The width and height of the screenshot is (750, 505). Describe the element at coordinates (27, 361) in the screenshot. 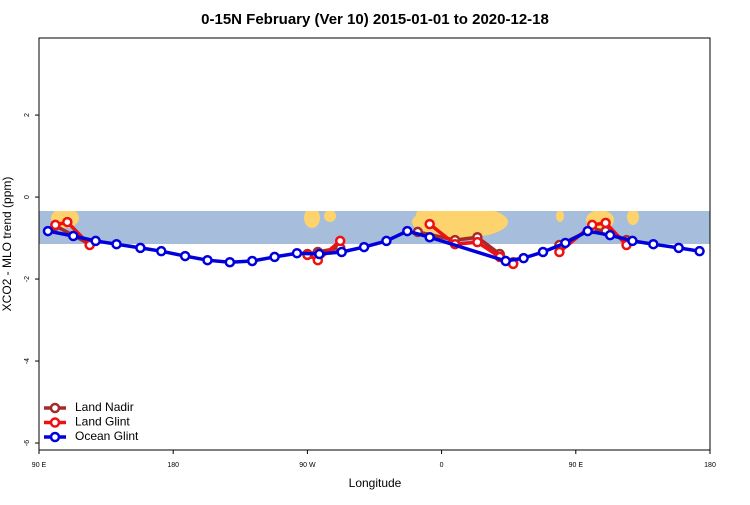

I see `y-tick-label: -4` at that location.